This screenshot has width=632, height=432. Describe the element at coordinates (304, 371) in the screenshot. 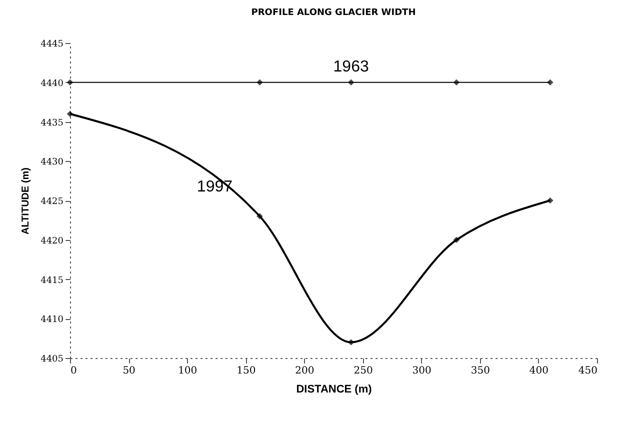

I see `x-tick-label: 200` at that location.